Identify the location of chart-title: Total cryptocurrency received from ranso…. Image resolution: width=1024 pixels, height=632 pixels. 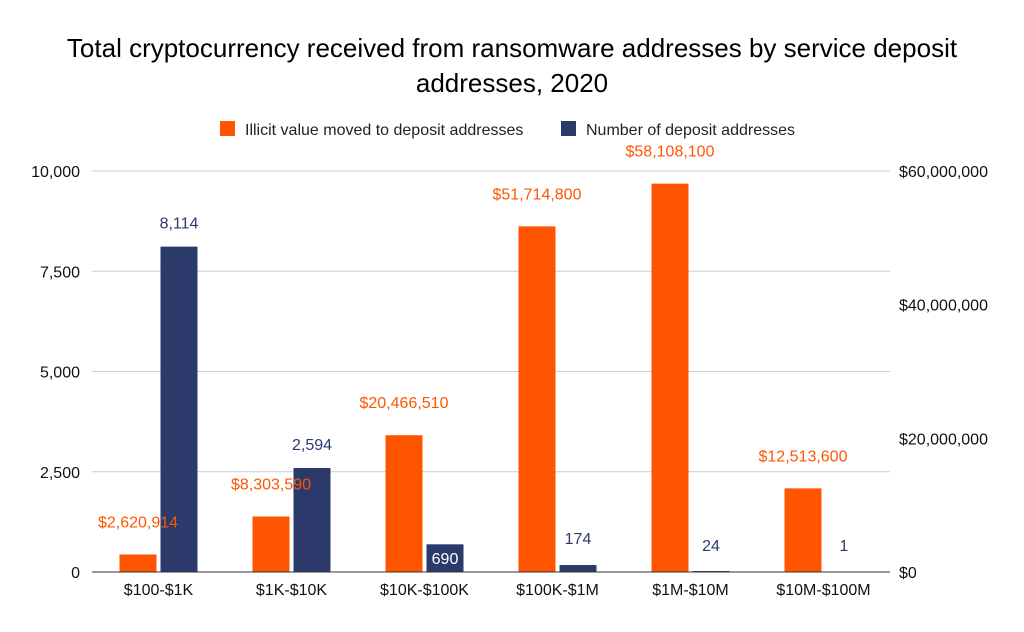
(512, 65).